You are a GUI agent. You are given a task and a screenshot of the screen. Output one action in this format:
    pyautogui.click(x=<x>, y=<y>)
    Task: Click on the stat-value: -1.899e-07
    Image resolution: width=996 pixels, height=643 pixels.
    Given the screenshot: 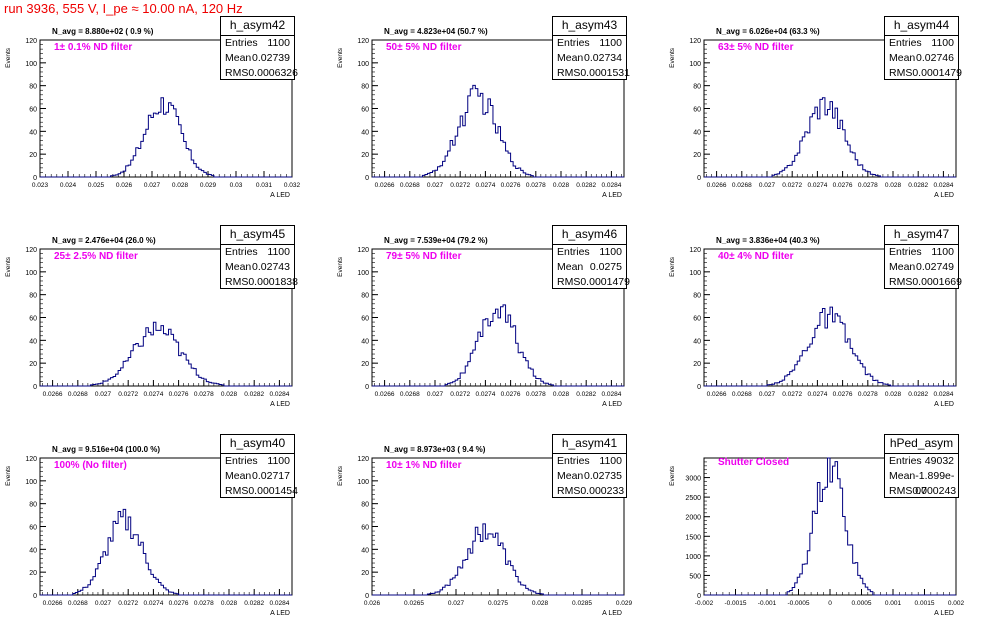 What is the action you would take?
    pyautogui.click(x=935, y=483)
    